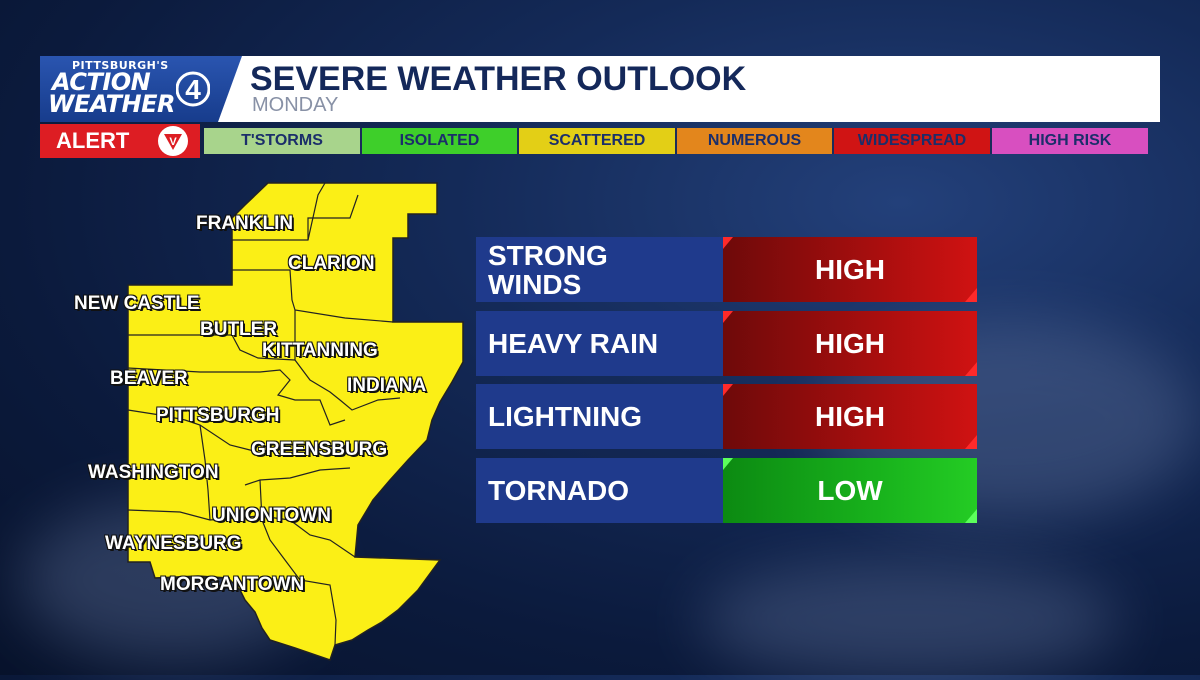  I want to click on channel-number: 4, so click(193, 89).